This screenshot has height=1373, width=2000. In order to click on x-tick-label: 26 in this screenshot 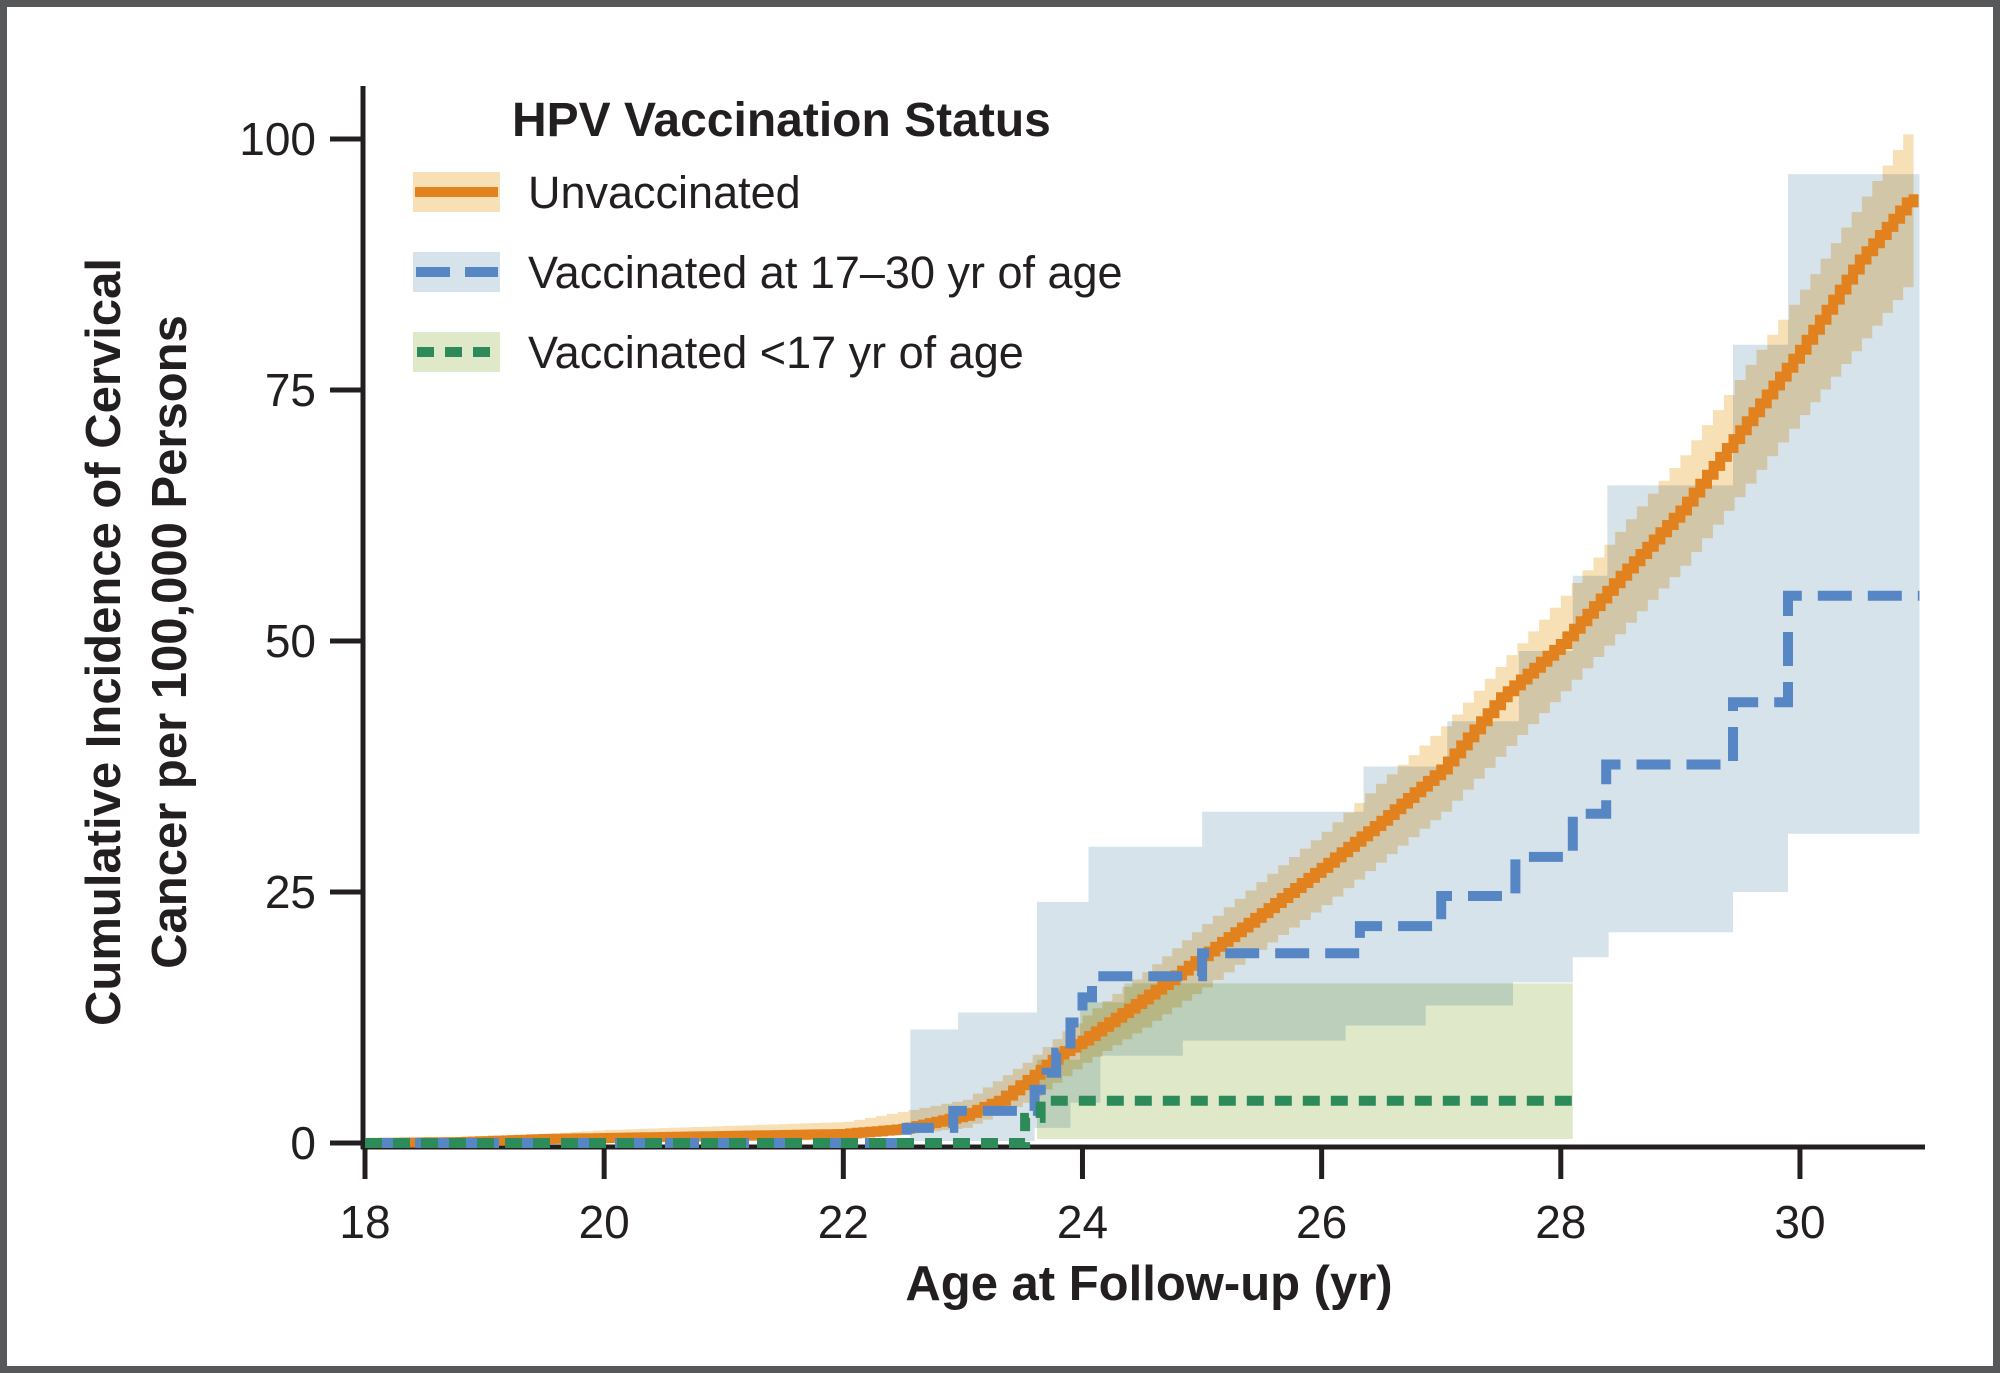, I will do `click(1321, 1222)`.